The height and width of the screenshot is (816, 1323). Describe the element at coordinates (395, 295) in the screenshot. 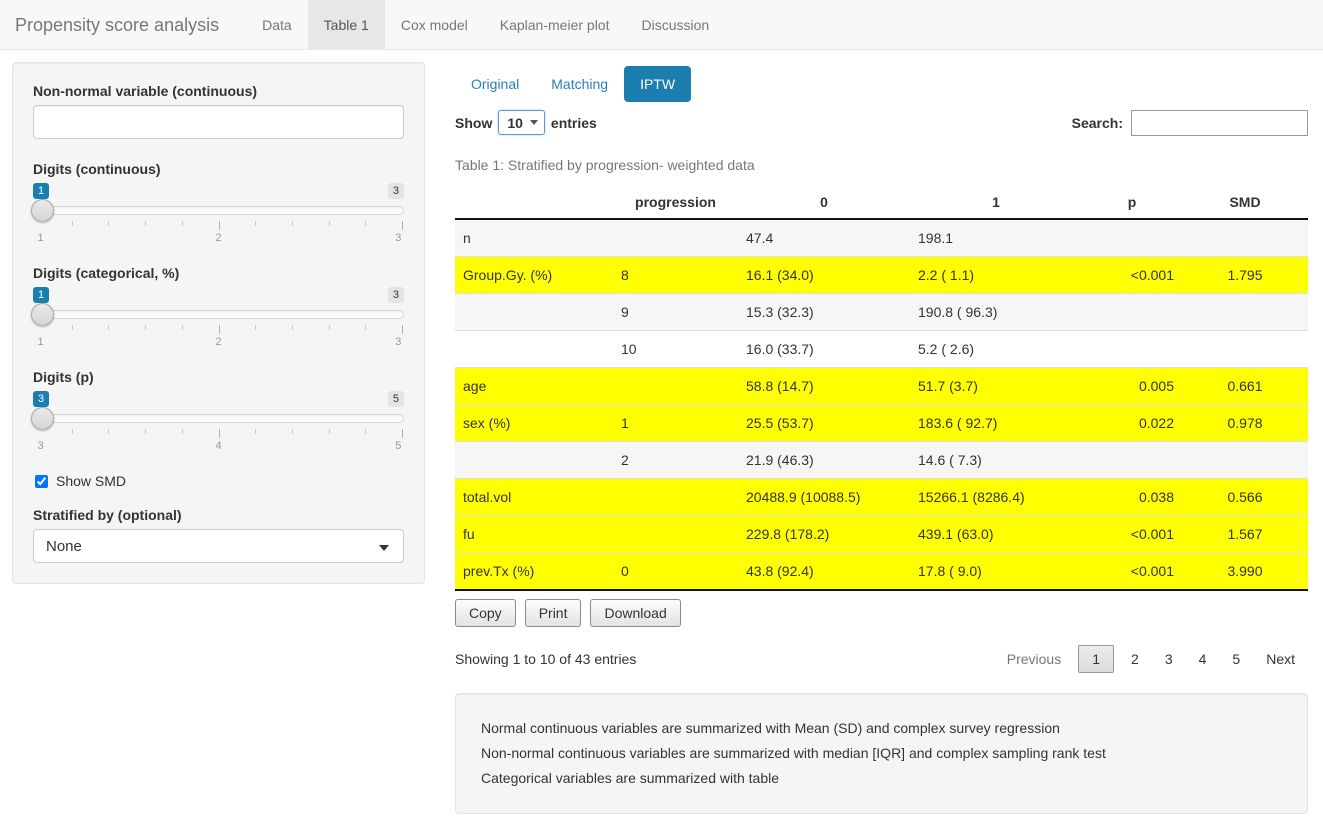

I see `slider-max-badge: 3` at that location.